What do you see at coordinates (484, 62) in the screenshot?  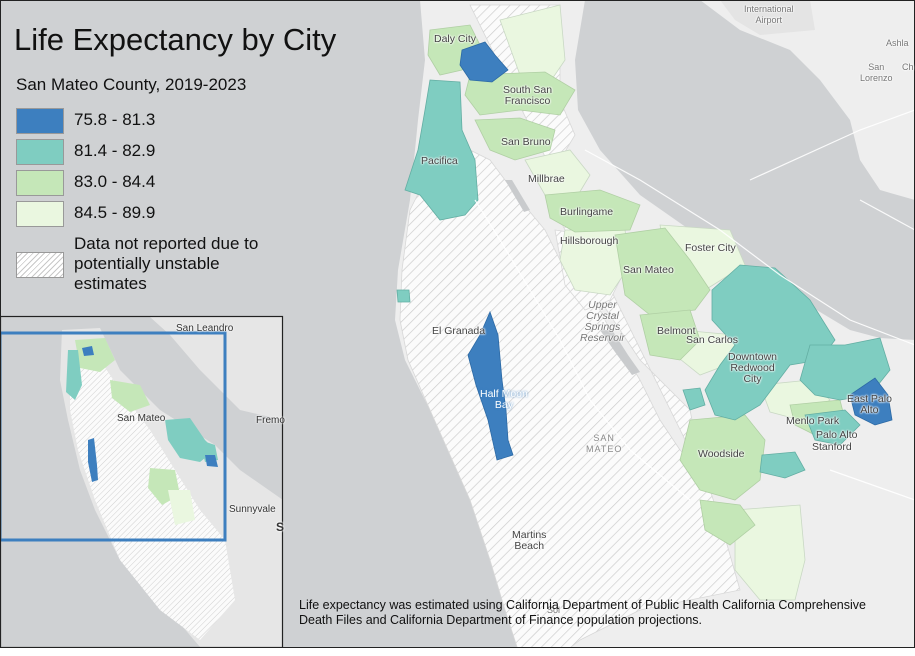 I see `area-daly-city` at bounding box center [484, 62].